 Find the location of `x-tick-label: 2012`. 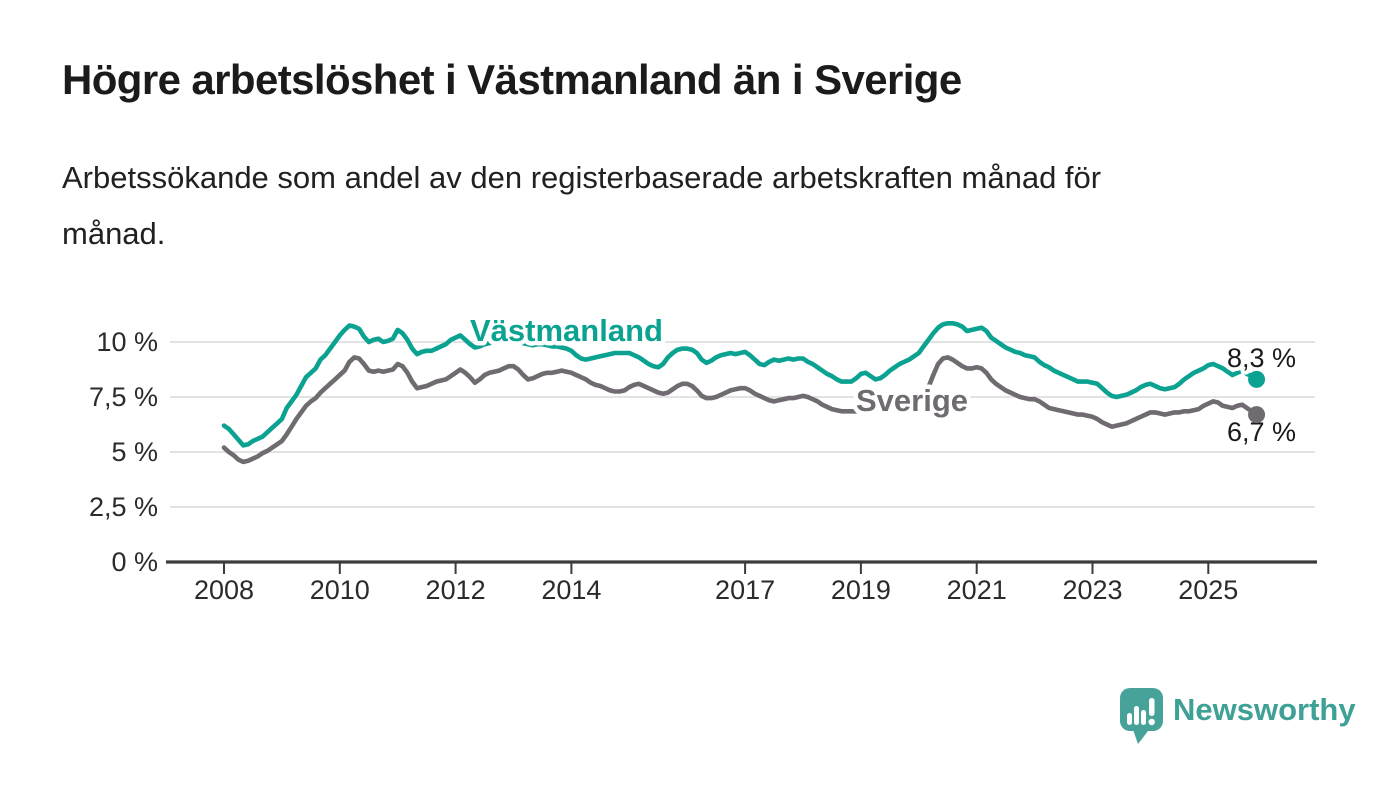

x-tick-label: 2012 is located at coordinates (456, 590).